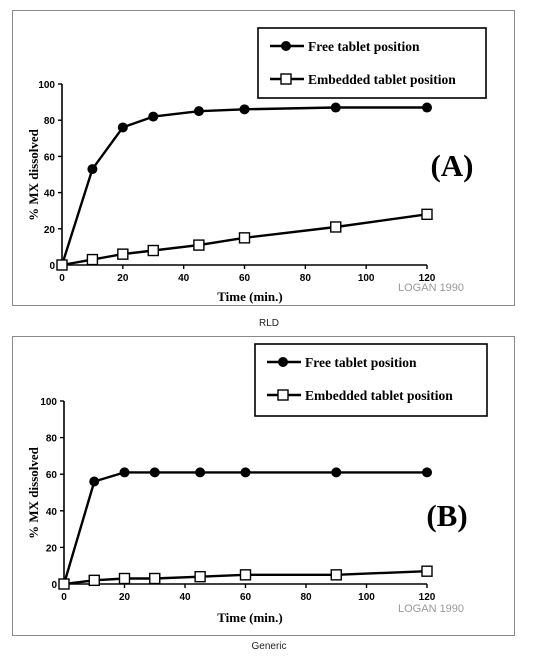 This screenshot has width=538, height=661. Describe the element at coordinates (269, 646) in the screenshot. I see `figure-caption-b: Generic` at that location.